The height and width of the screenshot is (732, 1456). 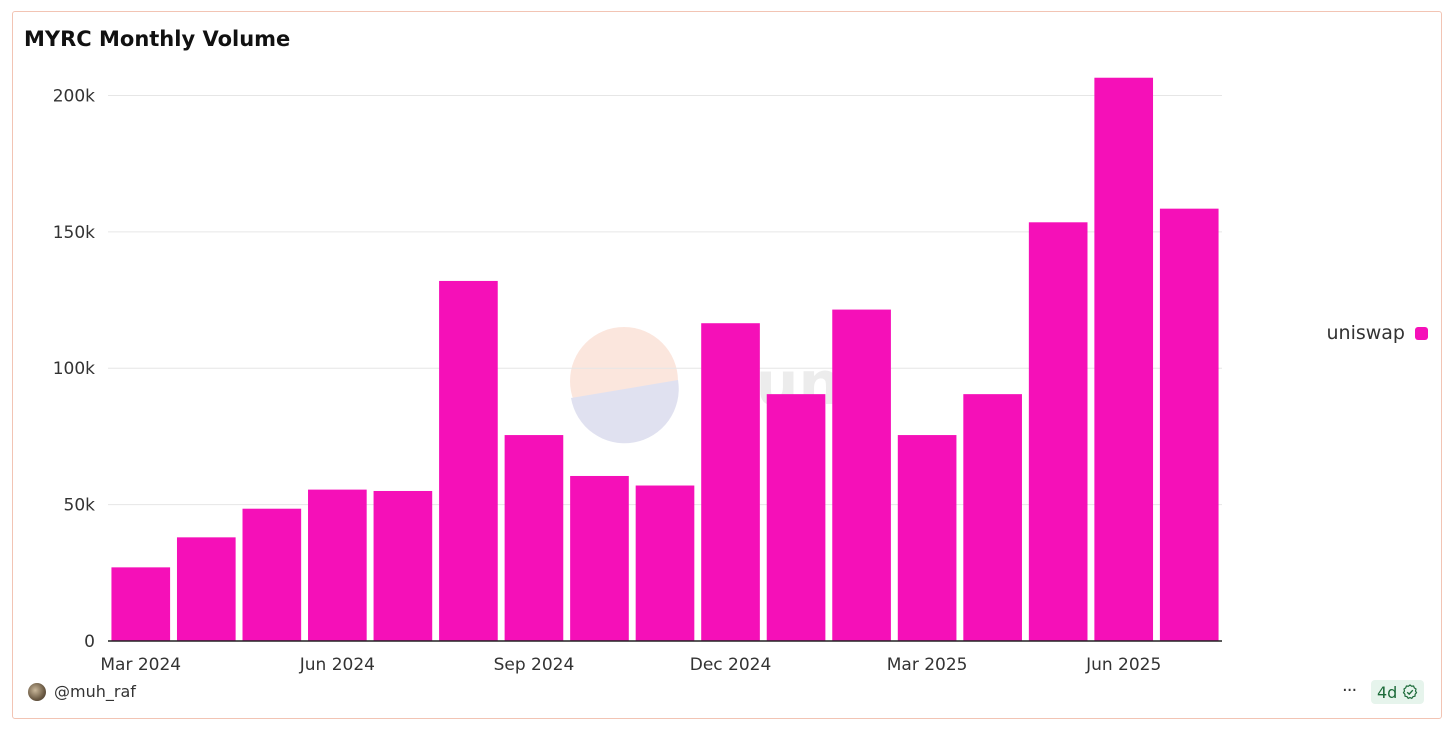 I want to click on bar-may-2024, so click(x=272, y=574).